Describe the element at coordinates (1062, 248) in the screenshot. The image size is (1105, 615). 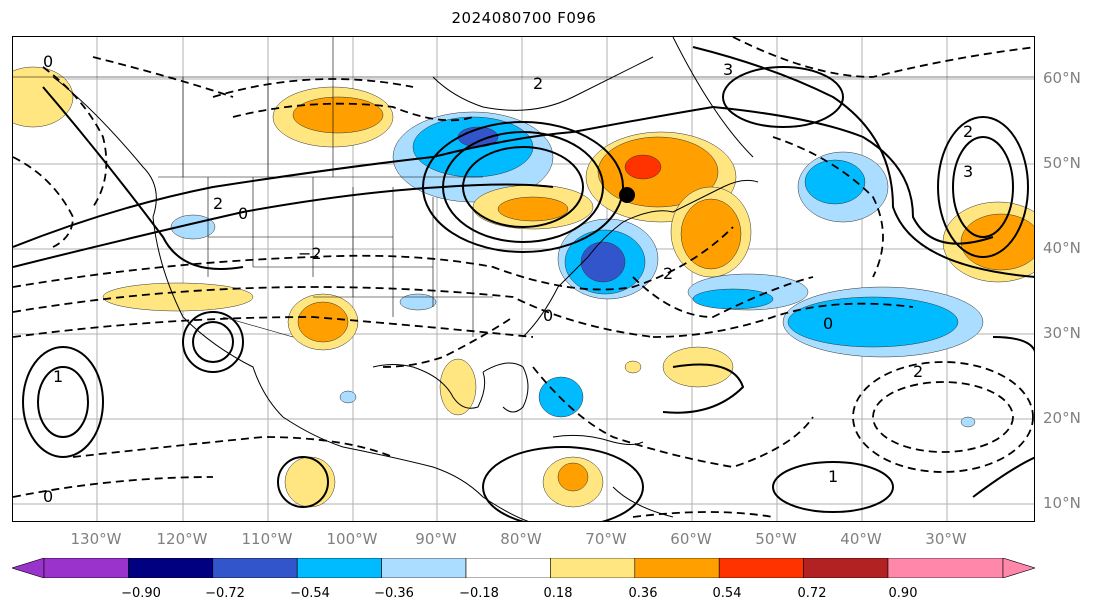
I see `lat-label: 40°N` at that location.